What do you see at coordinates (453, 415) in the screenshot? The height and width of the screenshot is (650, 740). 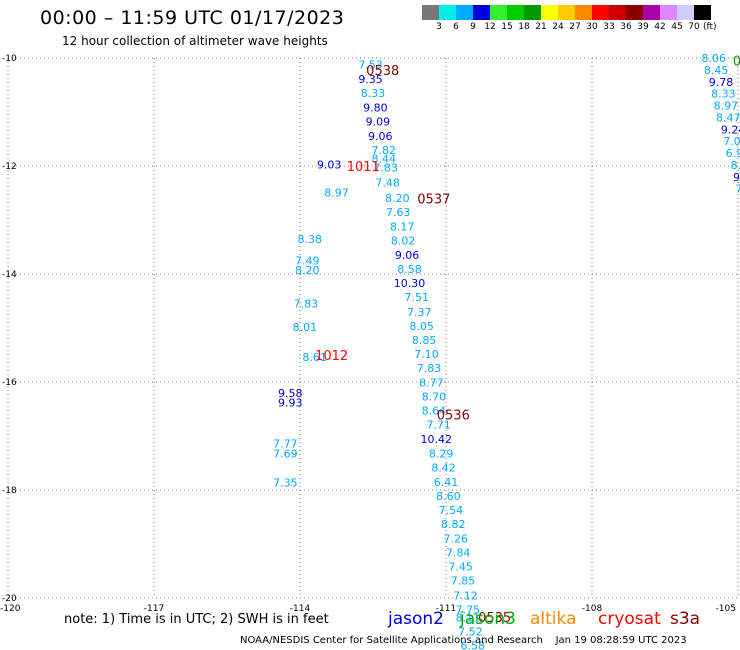 I see `pass-time-label: 0536` at bounding box center [453, 415].